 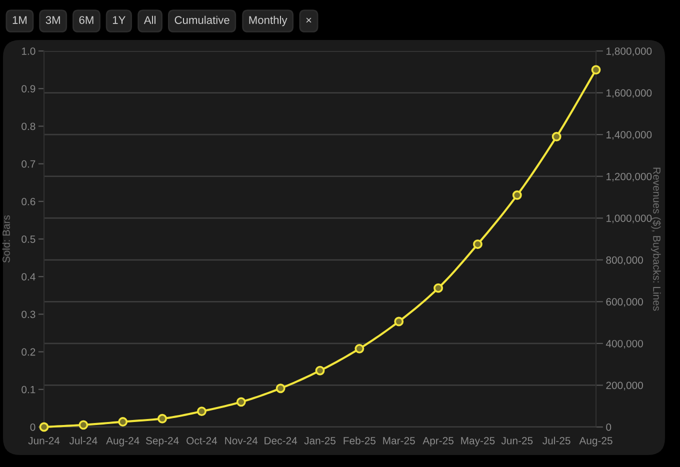 I want to click on y-tick-label: 0.6, so click(x=29, y=202).